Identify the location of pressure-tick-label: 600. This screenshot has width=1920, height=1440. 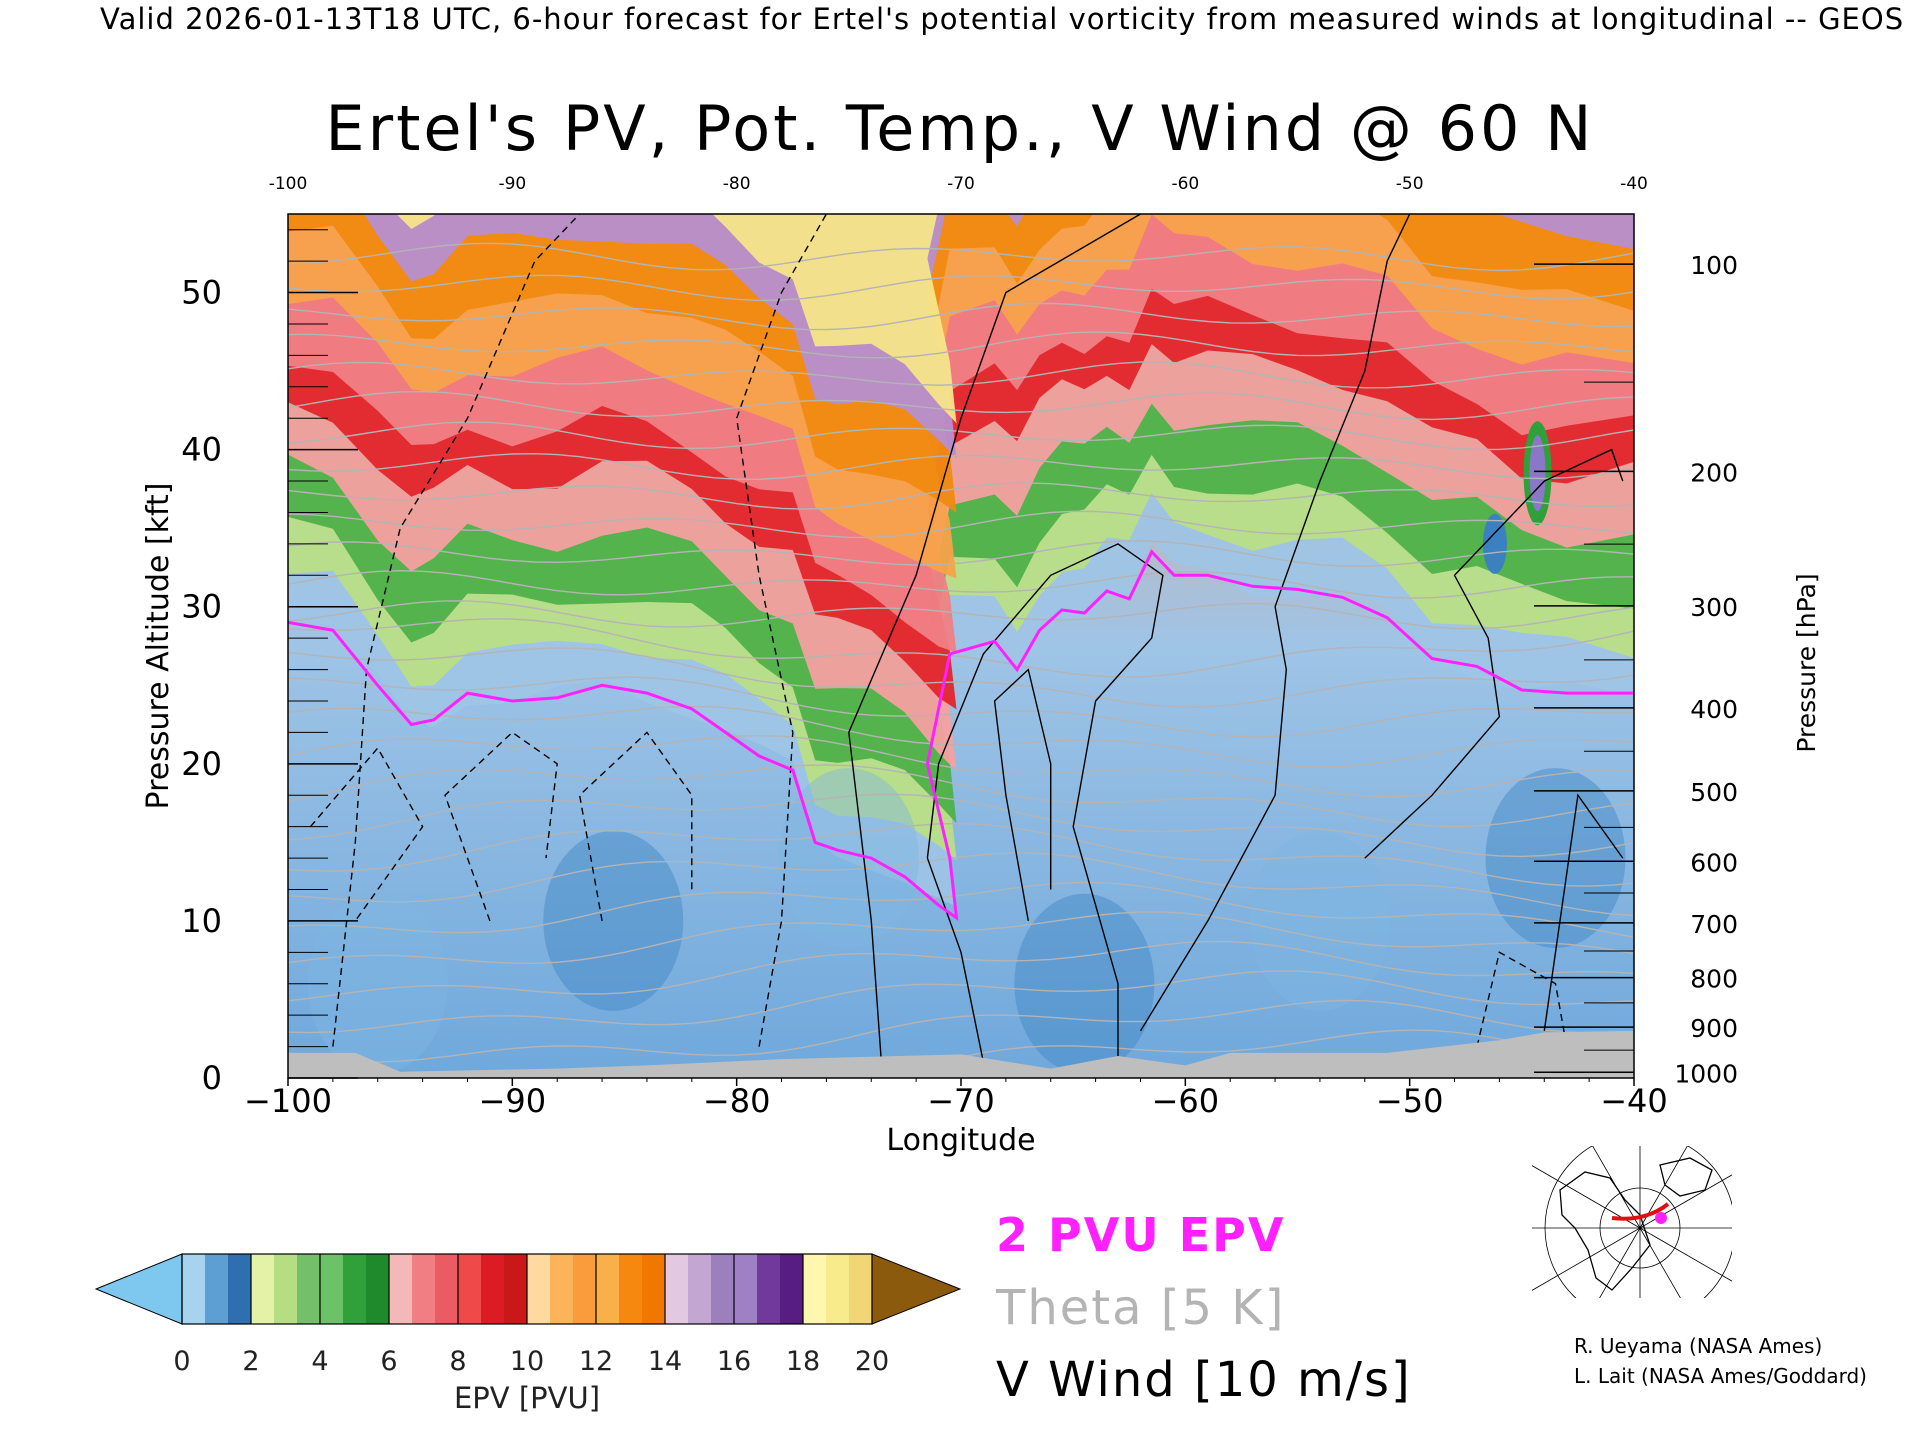
(1714, 862).